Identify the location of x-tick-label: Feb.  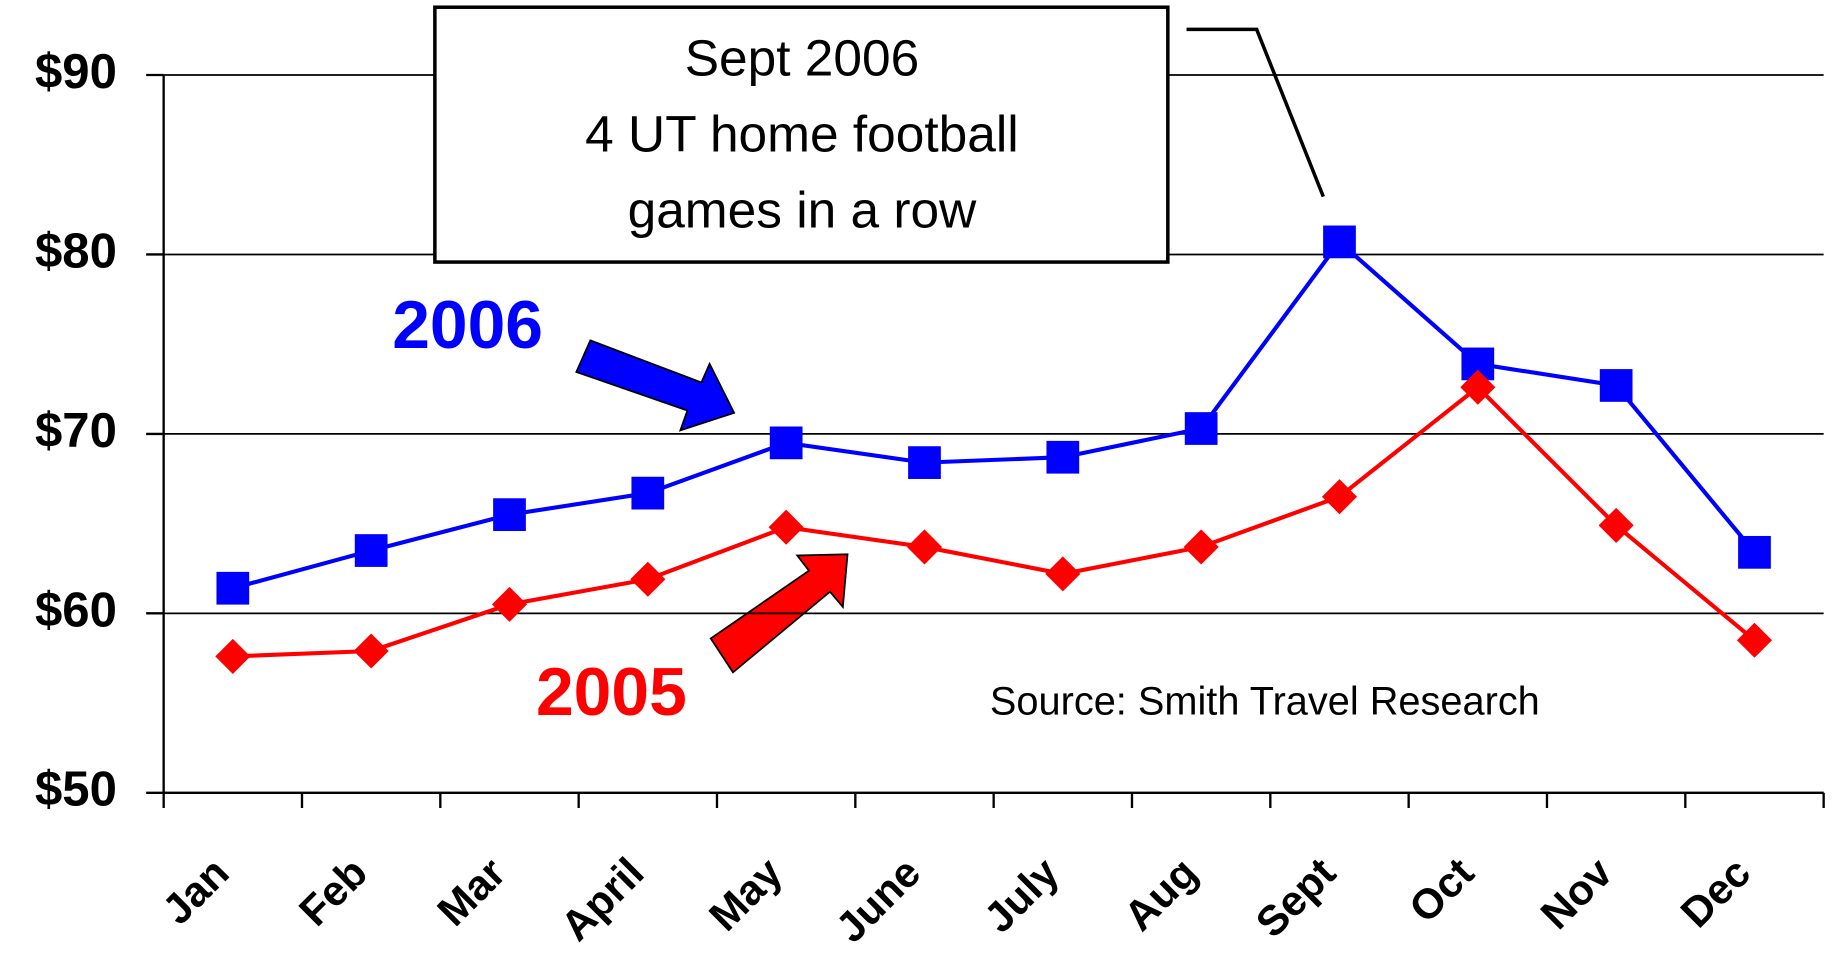
(333, 892).